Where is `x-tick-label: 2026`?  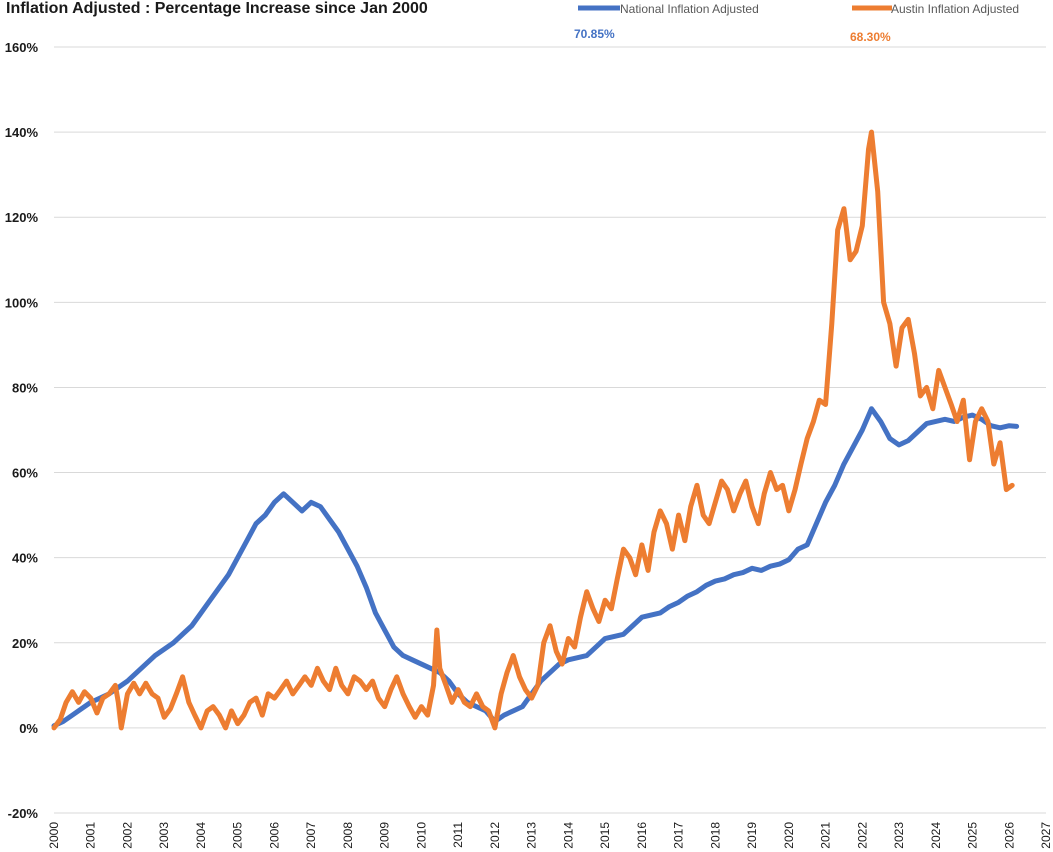
x-tick-label: 2026 is located at coordinates (1009, 835).